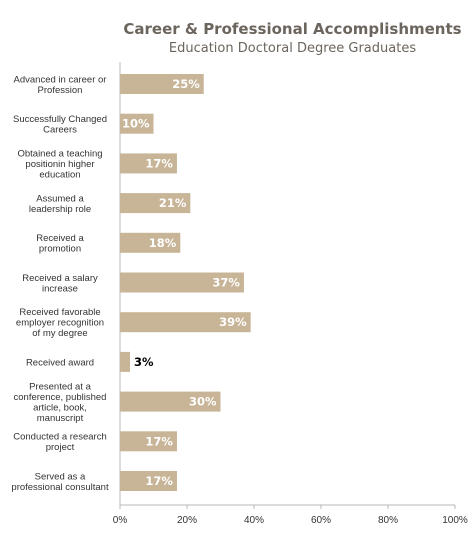  I want to click on x-tick-label: 80%, so click(388, 520).